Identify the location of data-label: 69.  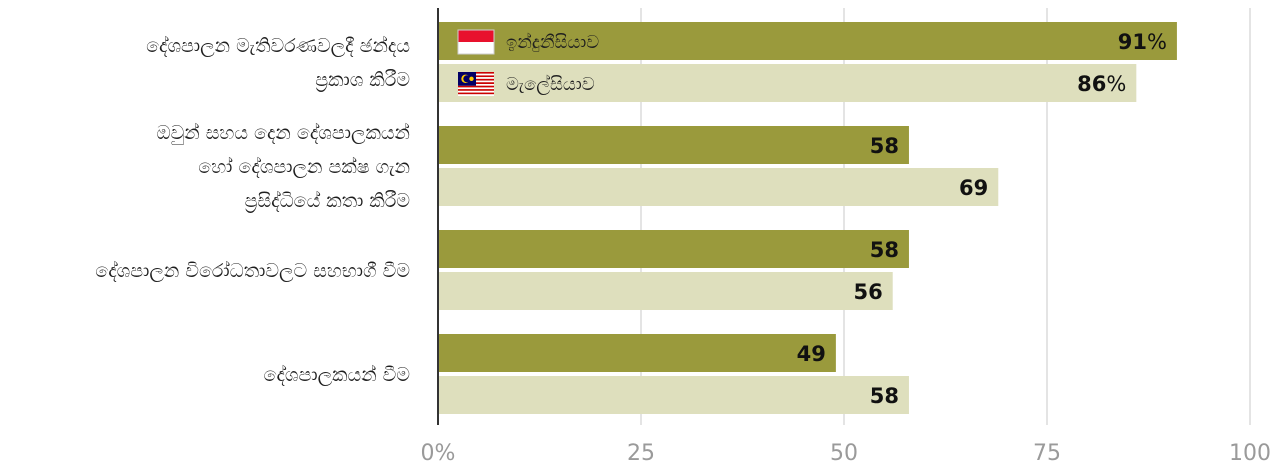
(973, 188).